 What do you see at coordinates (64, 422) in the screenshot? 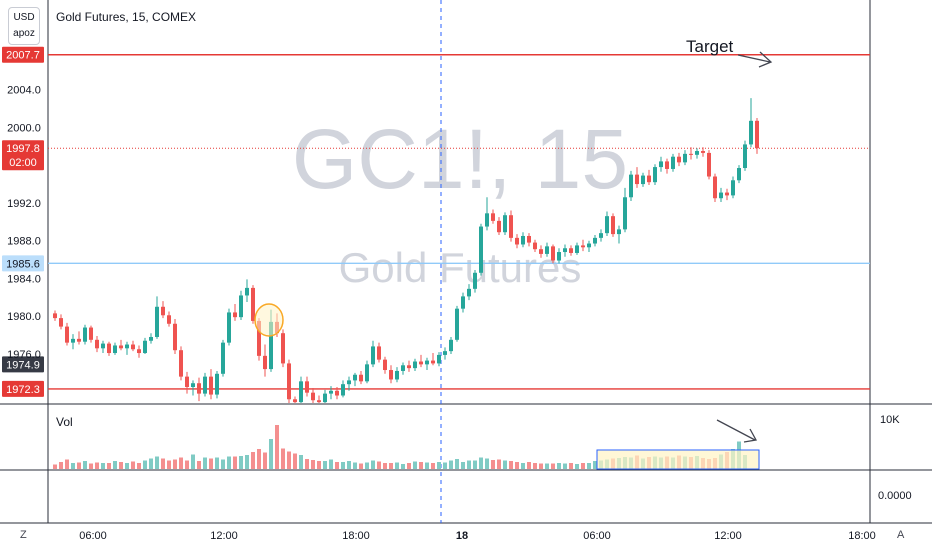
I see `volume-pane-label: Vol` at bounding box center [64, 422].